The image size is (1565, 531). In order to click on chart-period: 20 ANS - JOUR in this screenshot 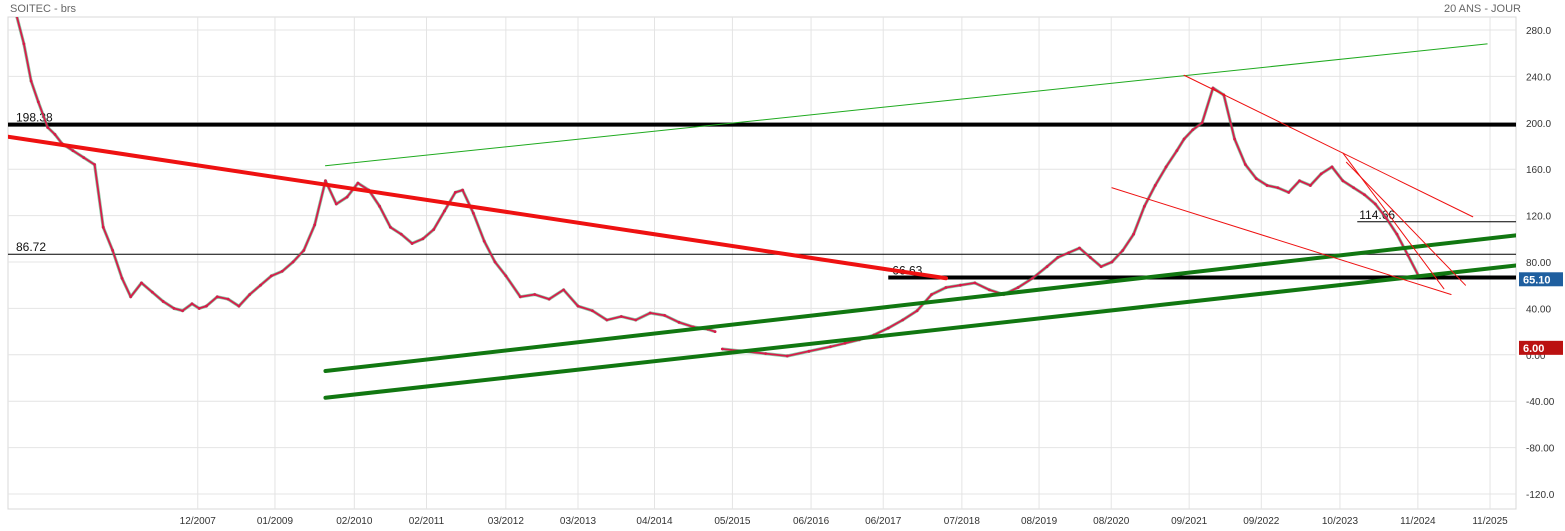, I will do `click(1482, 9)`.